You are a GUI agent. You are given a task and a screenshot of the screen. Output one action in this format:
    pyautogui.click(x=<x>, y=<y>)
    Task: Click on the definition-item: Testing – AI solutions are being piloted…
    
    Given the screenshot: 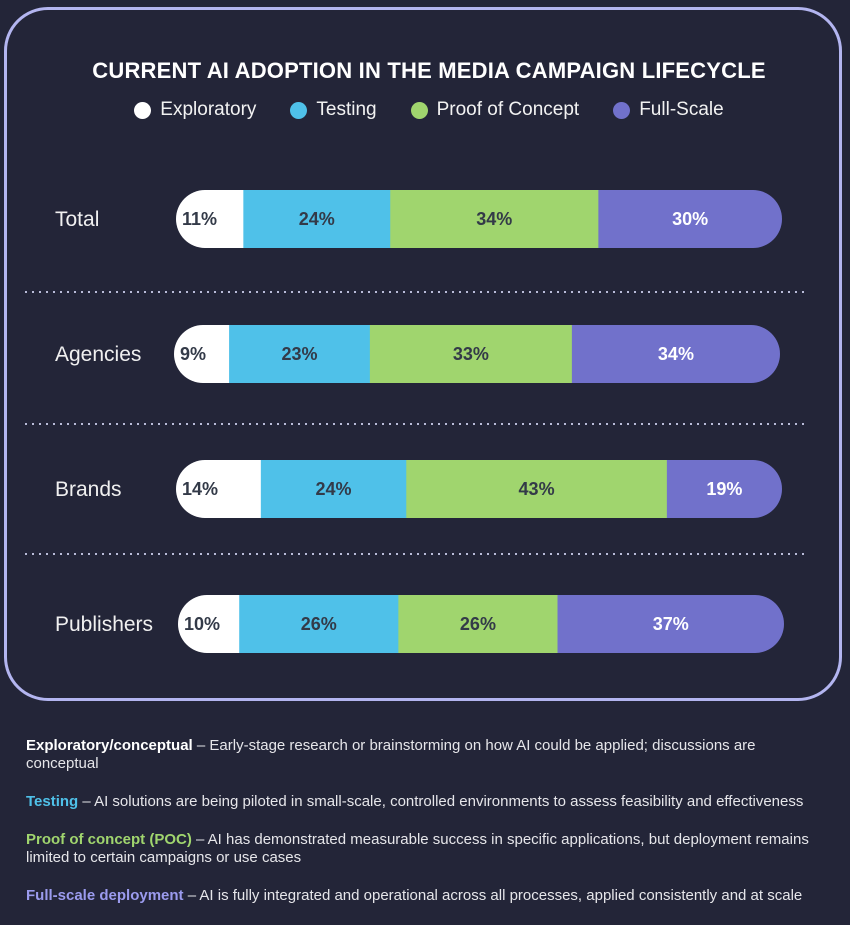 What is the action you would take?
    pyautogui.click(x=426, y=802)
    